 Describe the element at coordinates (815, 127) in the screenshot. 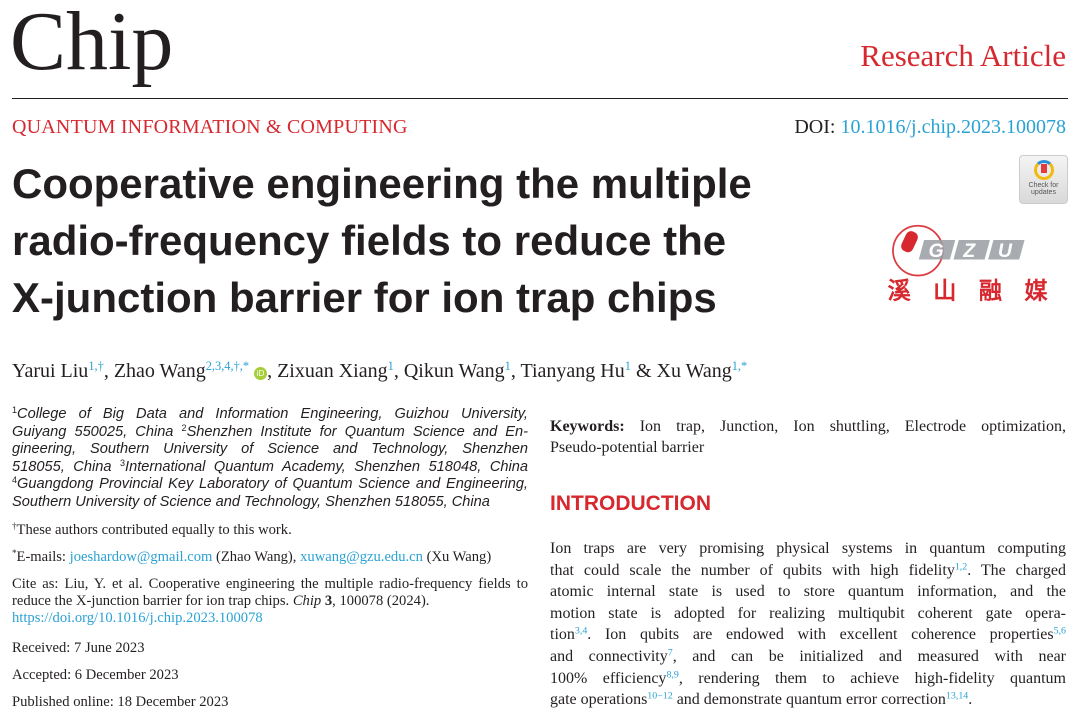

I see `doi-label: DOI:` at that location.